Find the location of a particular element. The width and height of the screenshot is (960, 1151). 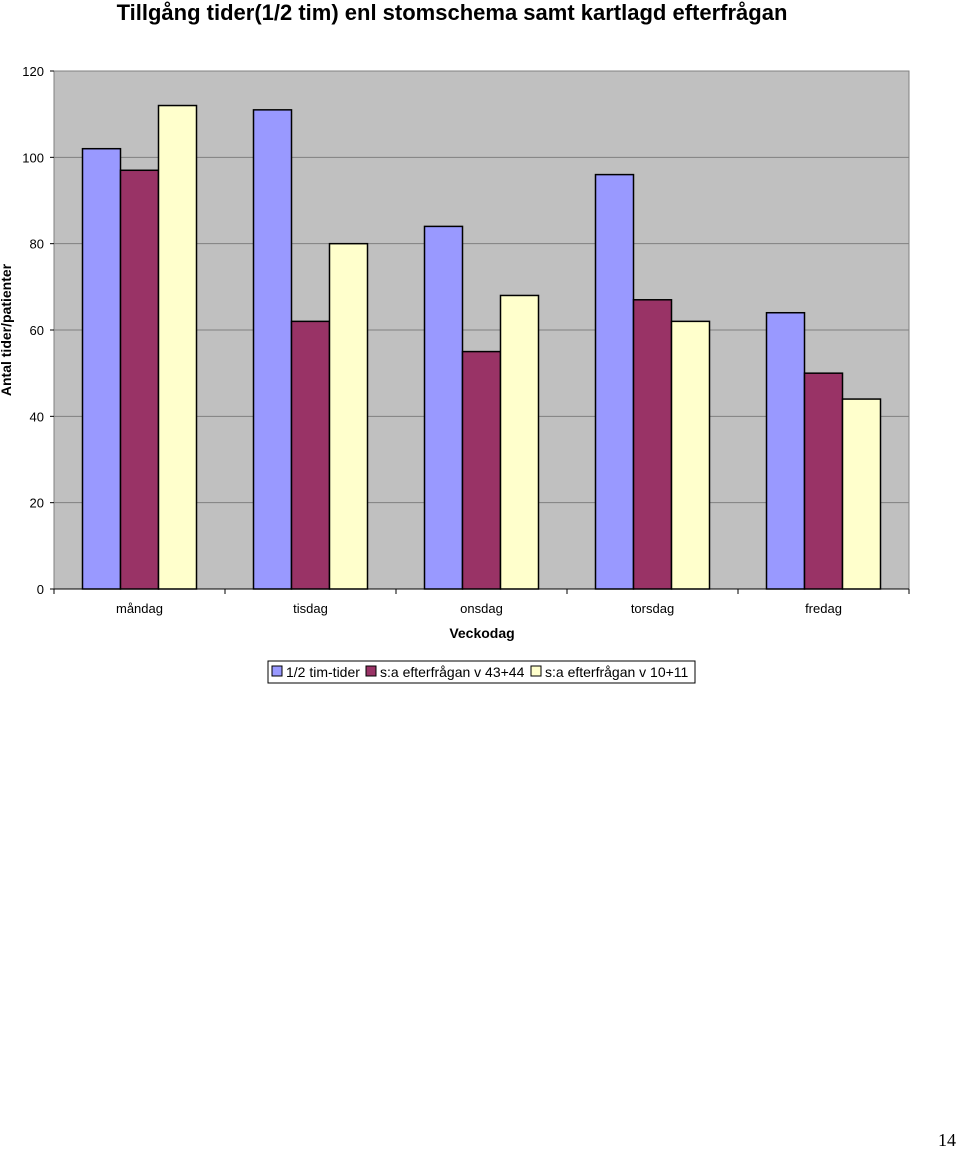

legend-label-3: s:a efterfrågan v 10+11 is located at coordinates (617, 672).